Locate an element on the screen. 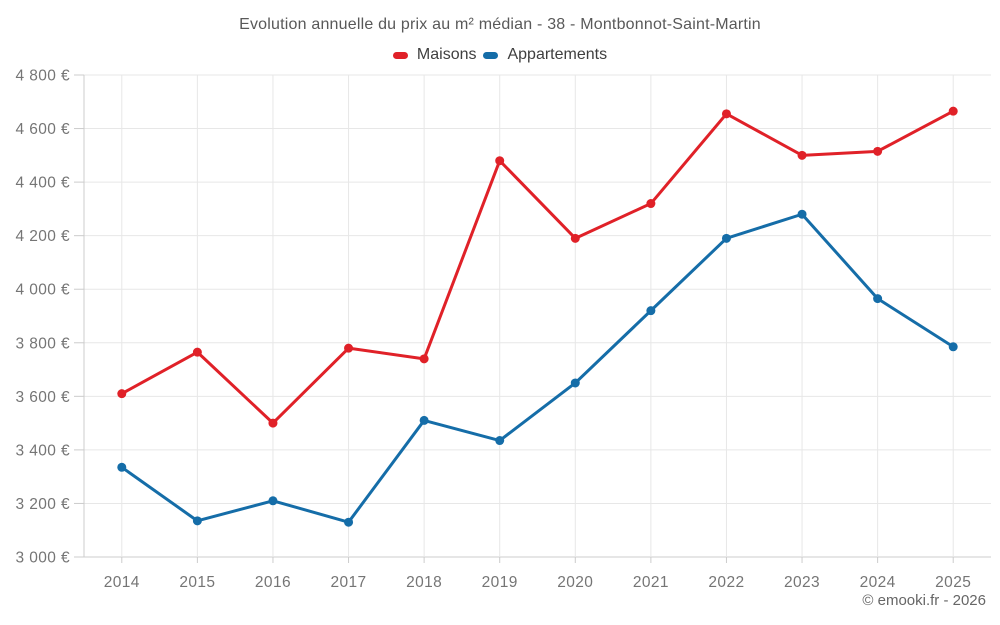 The width and height of the screenshot is (1000, 625). x-axis-label: 2025 is located at coordinates (953, 582).